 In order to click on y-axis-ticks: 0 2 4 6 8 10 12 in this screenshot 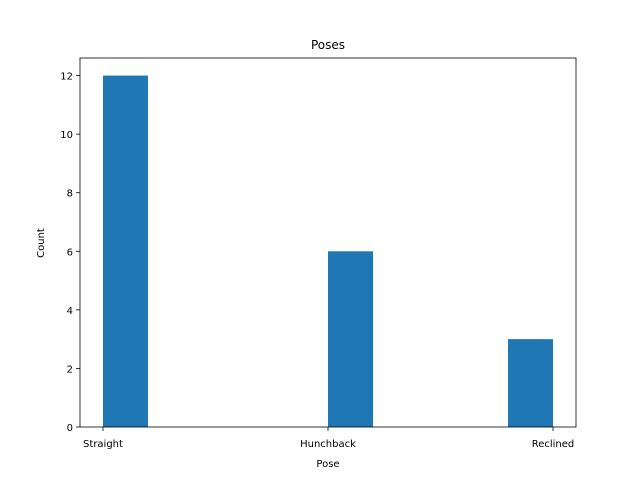, I will do `click(70, 253)`.